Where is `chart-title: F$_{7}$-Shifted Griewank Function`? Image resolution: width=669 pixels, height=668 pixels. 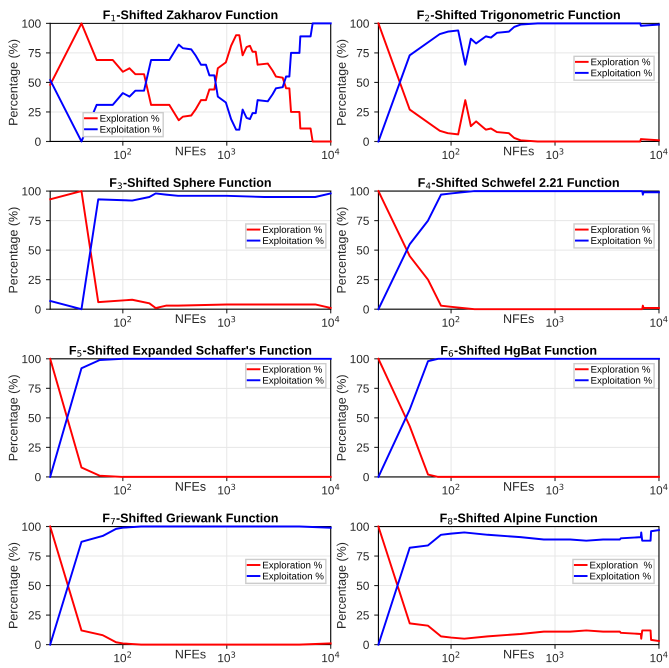 chart-title: F$_{7}$-Shifted Griewank Function is located at coordinates (190, 518).